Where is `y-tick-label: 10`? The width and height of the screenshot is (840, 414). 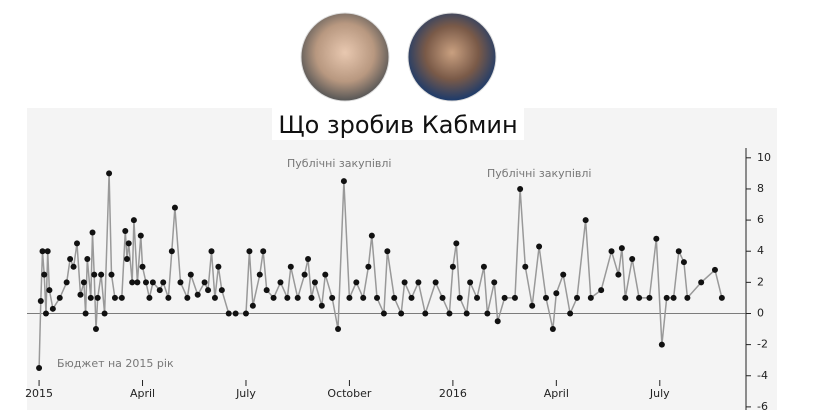
y-tick-label: 10 is located at coordinates (764, 157).